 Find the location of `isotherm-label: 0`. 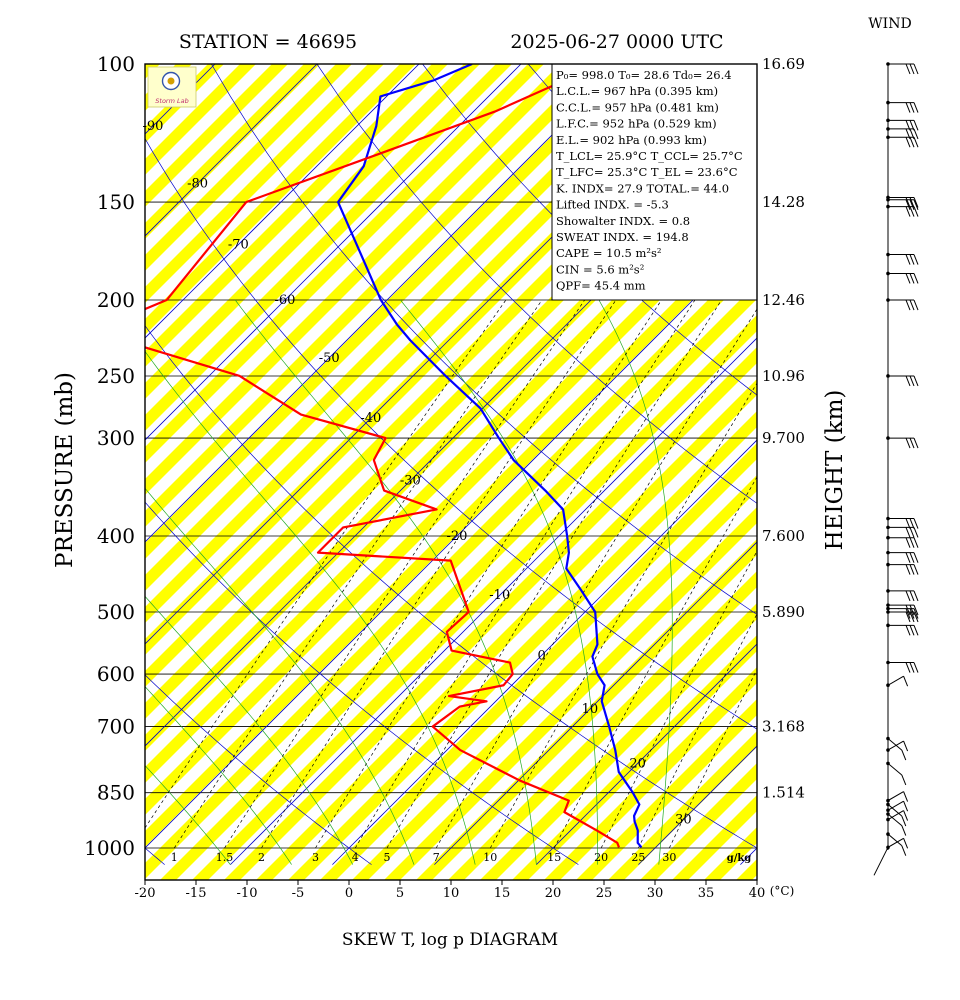

isotherm-label: 0 is located at coordinates (541, 655).